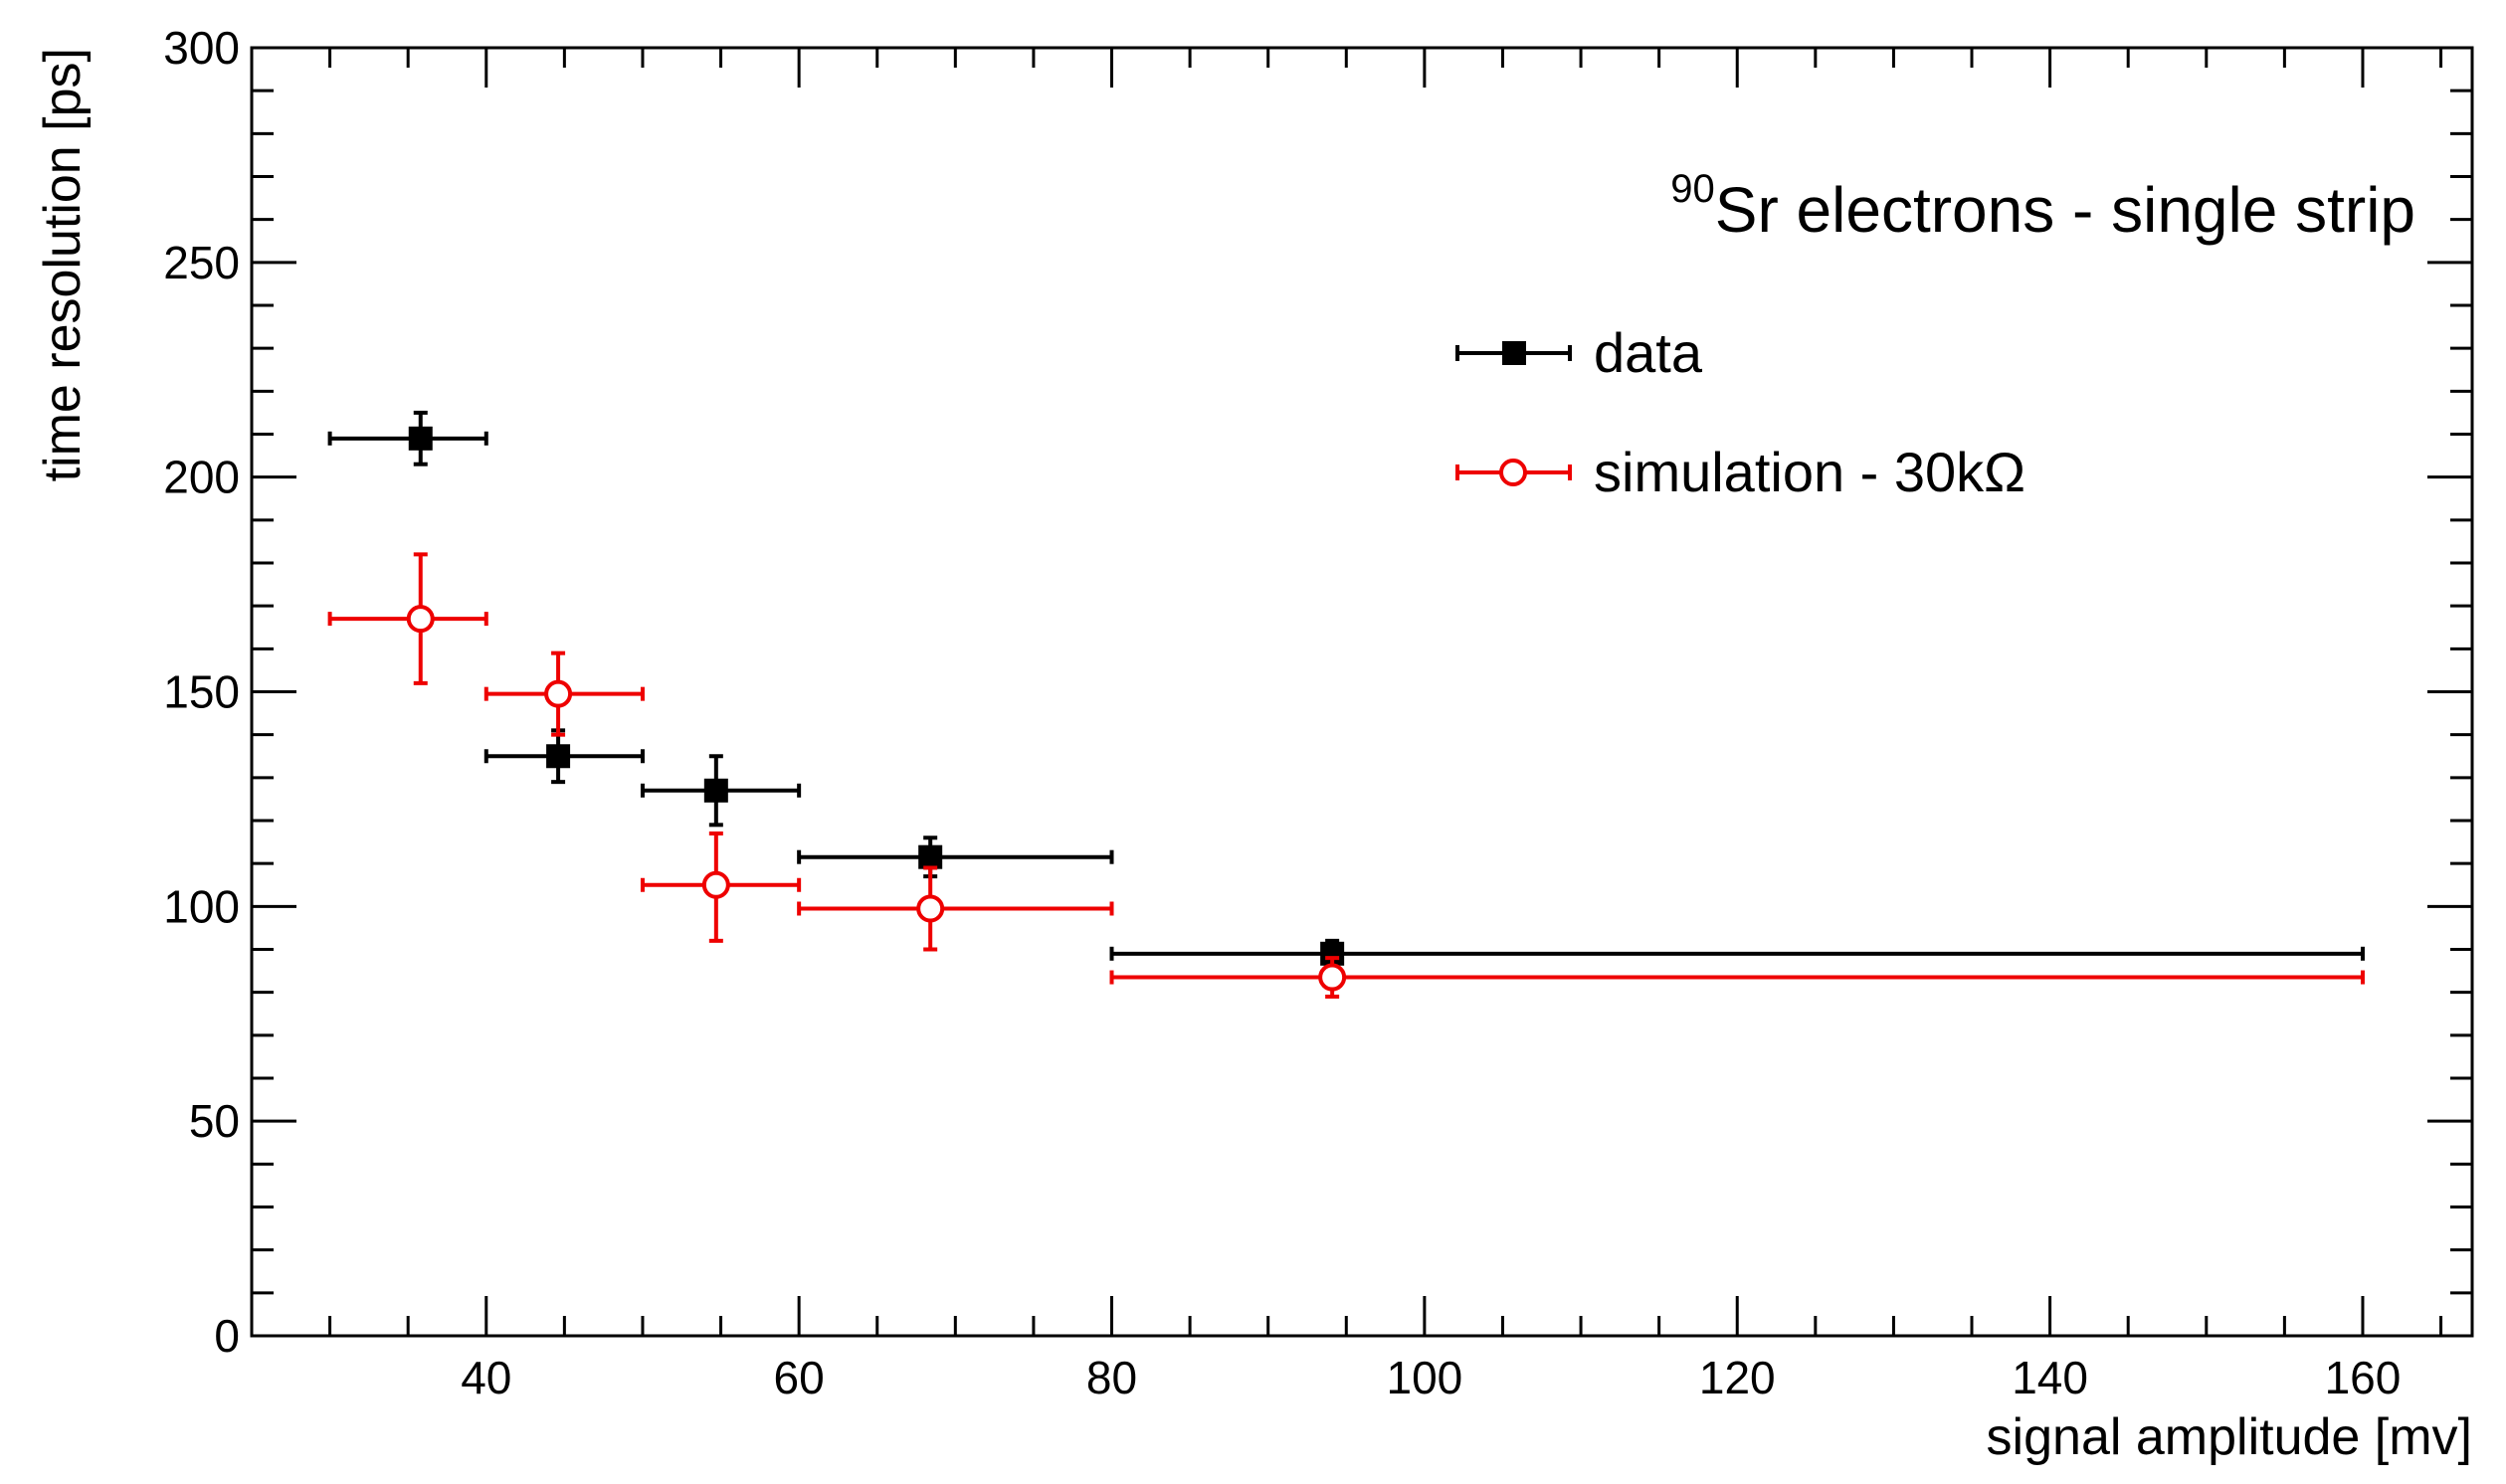 The width and height of the screenshot is (2506, 1484). What do you see at coordinates (2065, 210) in the screenshot?
I see `annotation-text: Sr electrons - single strip` at bounding box center [2065, 210].